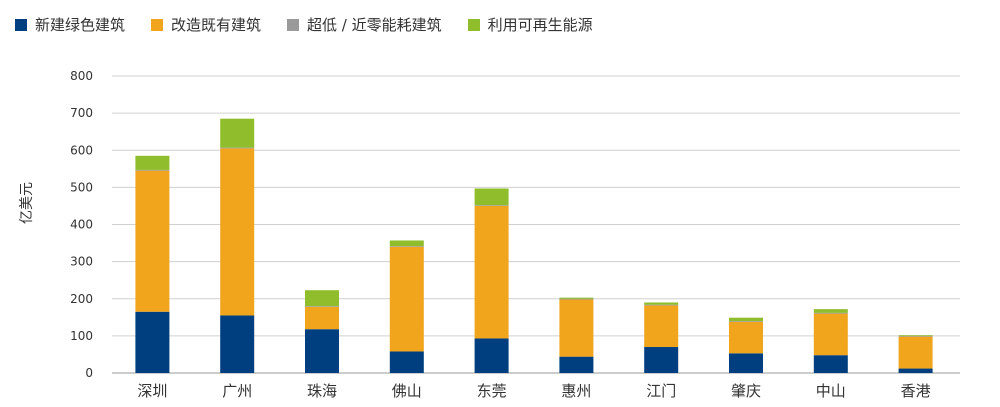  I want to click on legend-swatch-ultra-low, so click(293, 24).